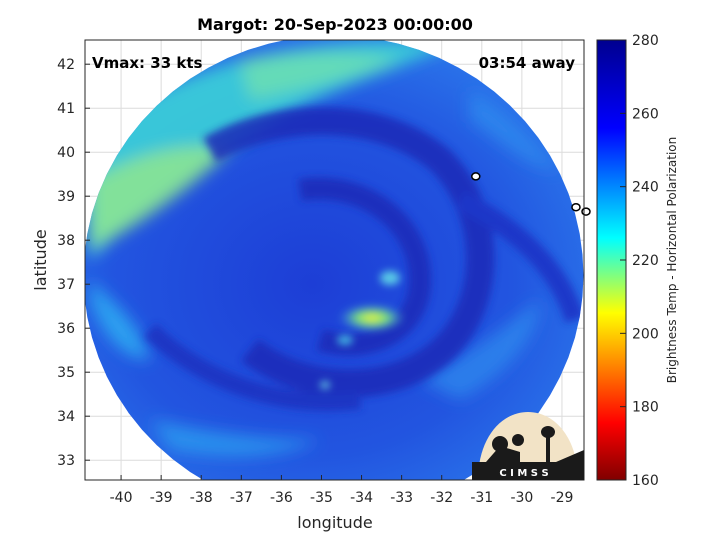 This screenshot has height=540, width=720. I want to click on colorbar-tick-label: 200, so click(645, 334).